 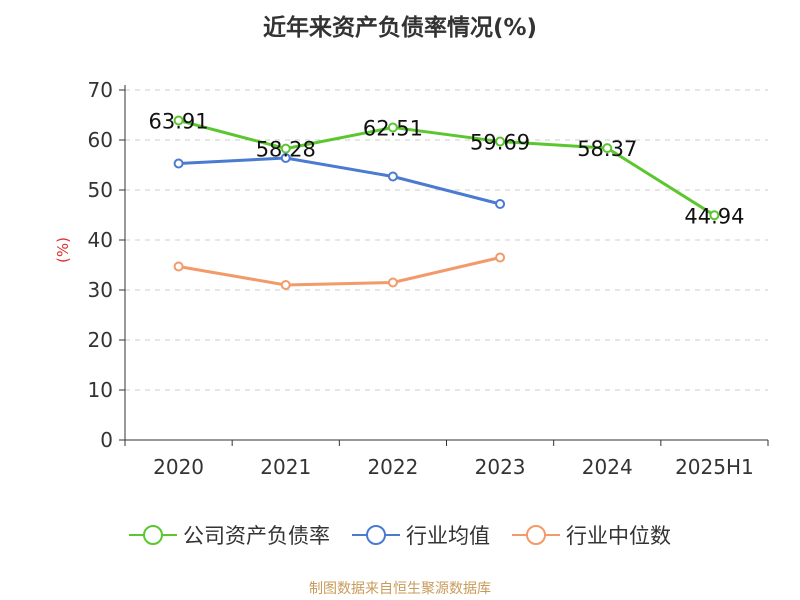 I want to click on x-tick-label: 2020, so click(x=178, y=467).